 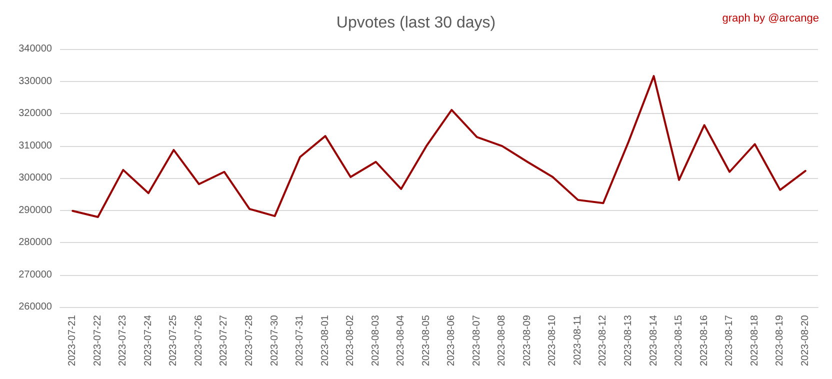 I want to click on y-tick-label: 290000, so click(x=35, y=210).